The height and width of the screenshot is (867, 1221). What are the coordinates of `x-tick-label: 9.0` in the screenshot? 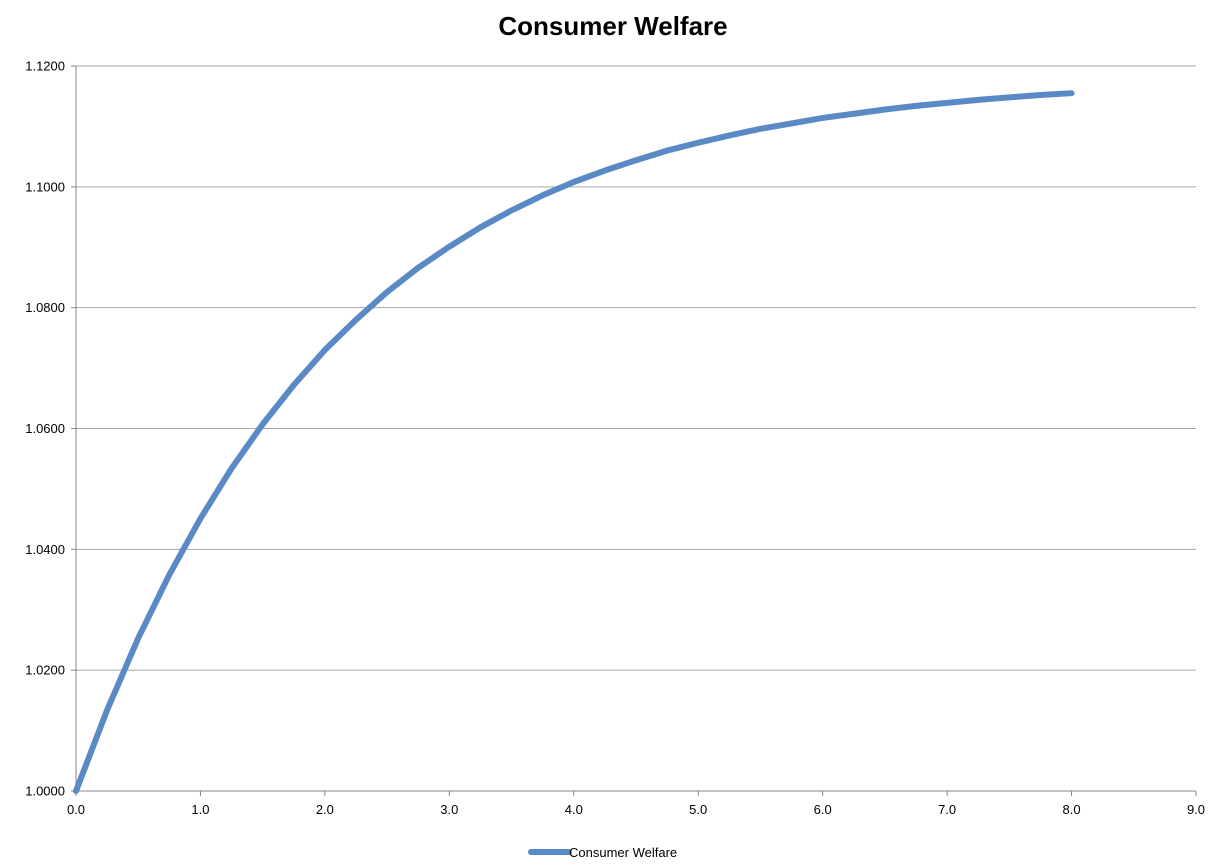 It's located at (1196, 809).